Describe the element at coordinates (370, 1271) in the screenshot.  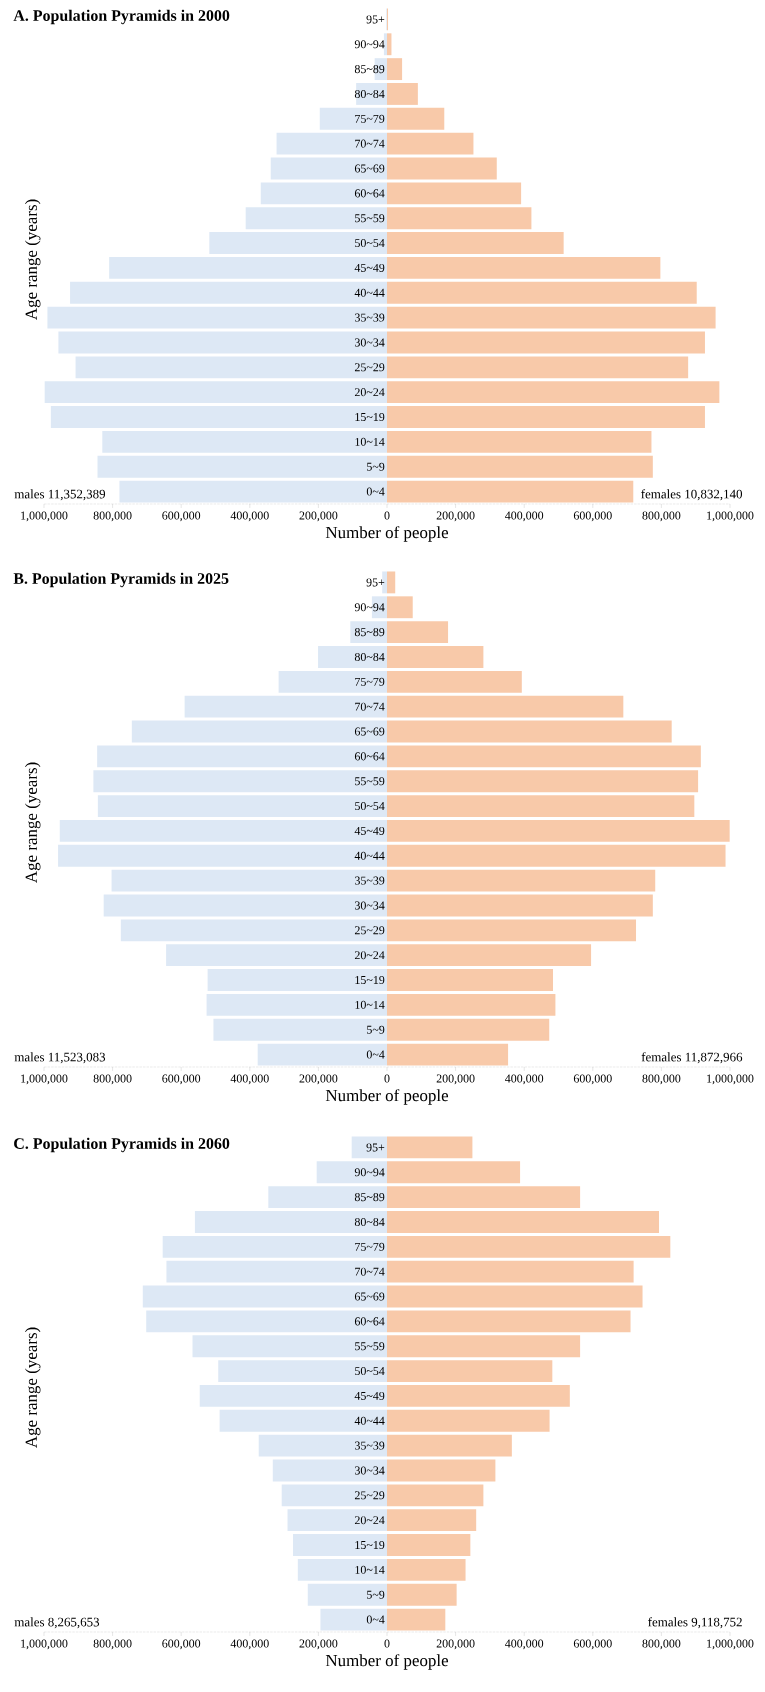
I see `y-tick-label: 70~74` at that location.